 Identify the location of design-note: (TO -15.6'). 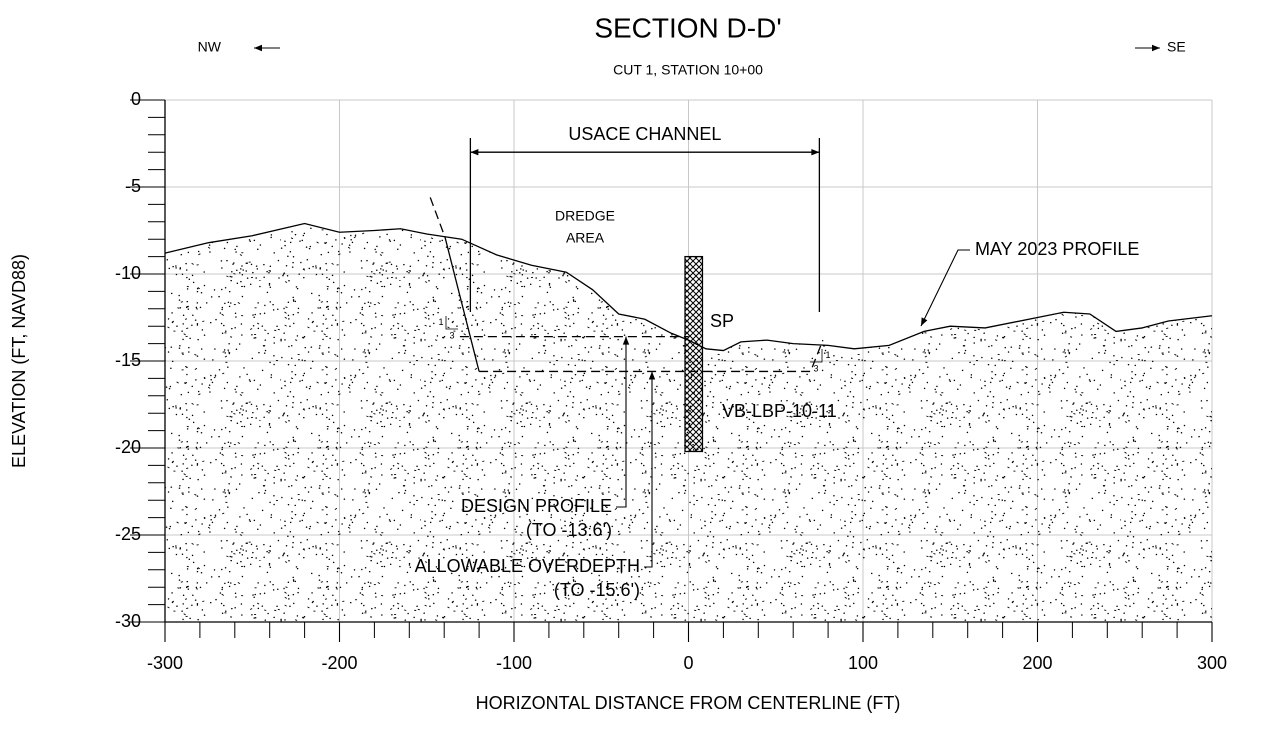
(597, 590).